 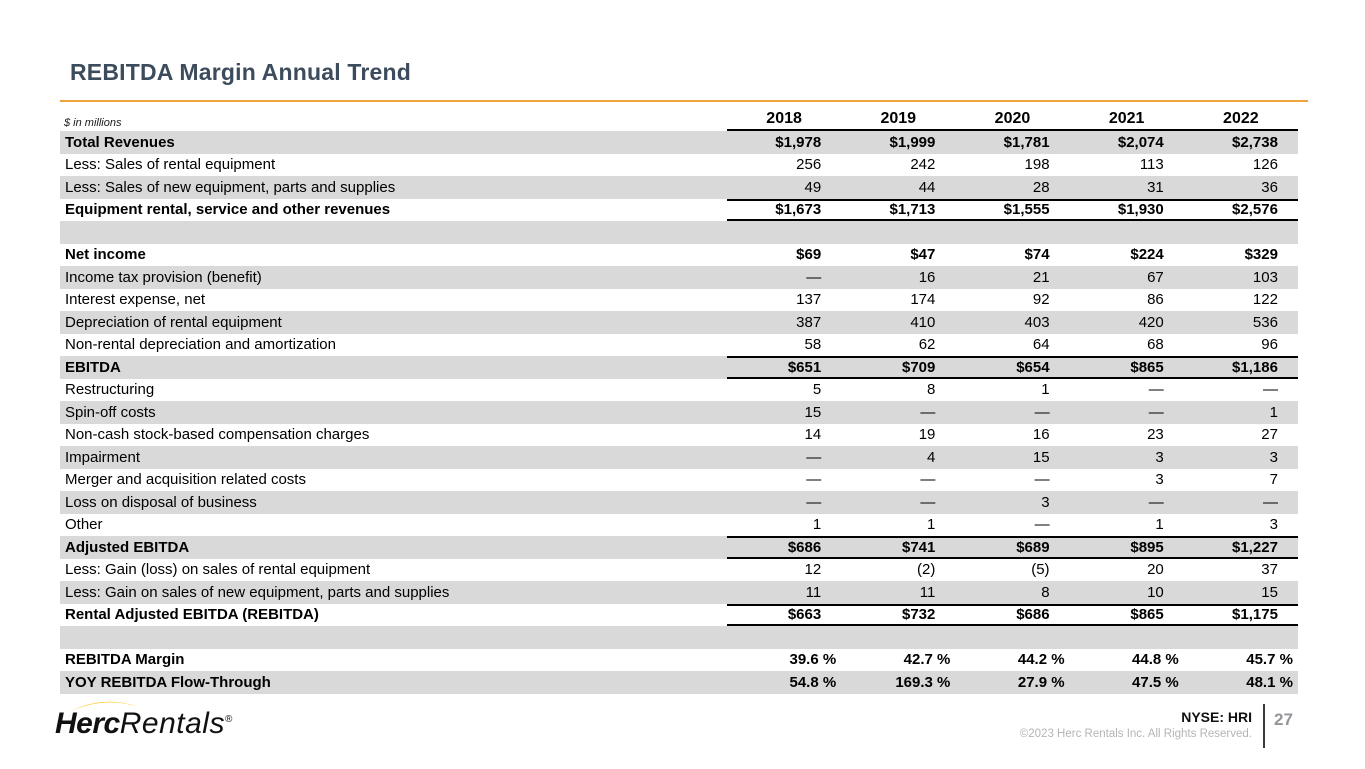 I want to click on value-cell: 113, so click(x=1151, y=165).